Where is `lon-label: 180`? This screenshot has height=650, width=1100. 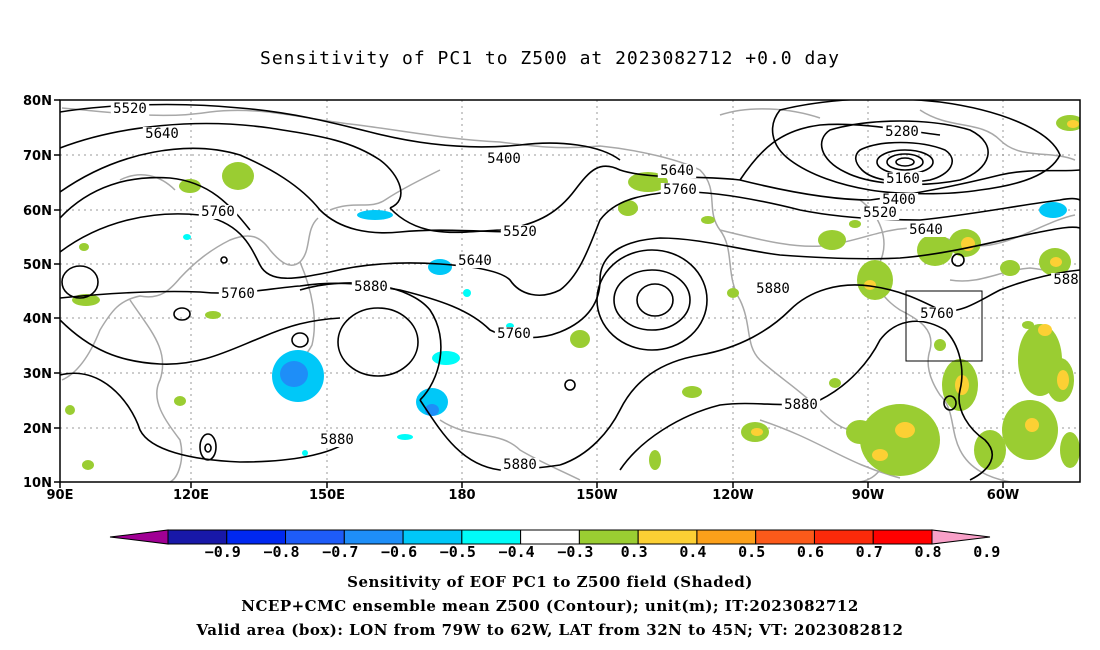 lon-label: 180 is located at coordinates (461, 495).